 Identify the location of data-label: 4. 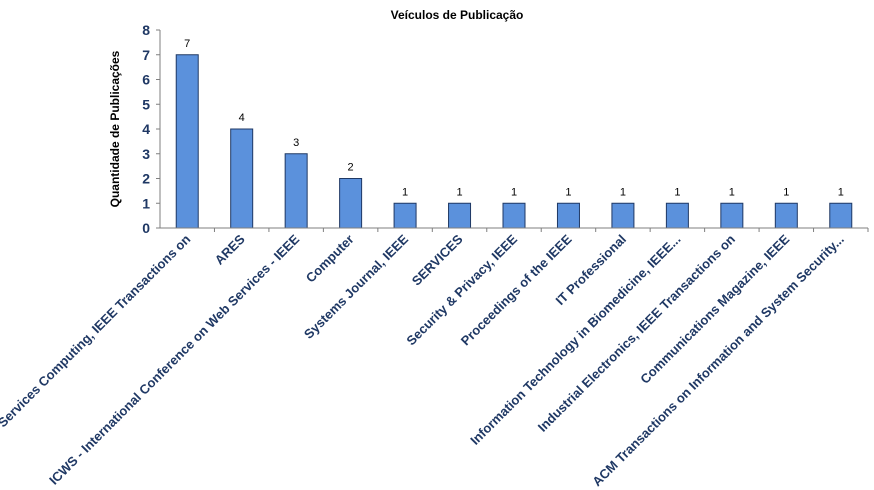
(242, 118).